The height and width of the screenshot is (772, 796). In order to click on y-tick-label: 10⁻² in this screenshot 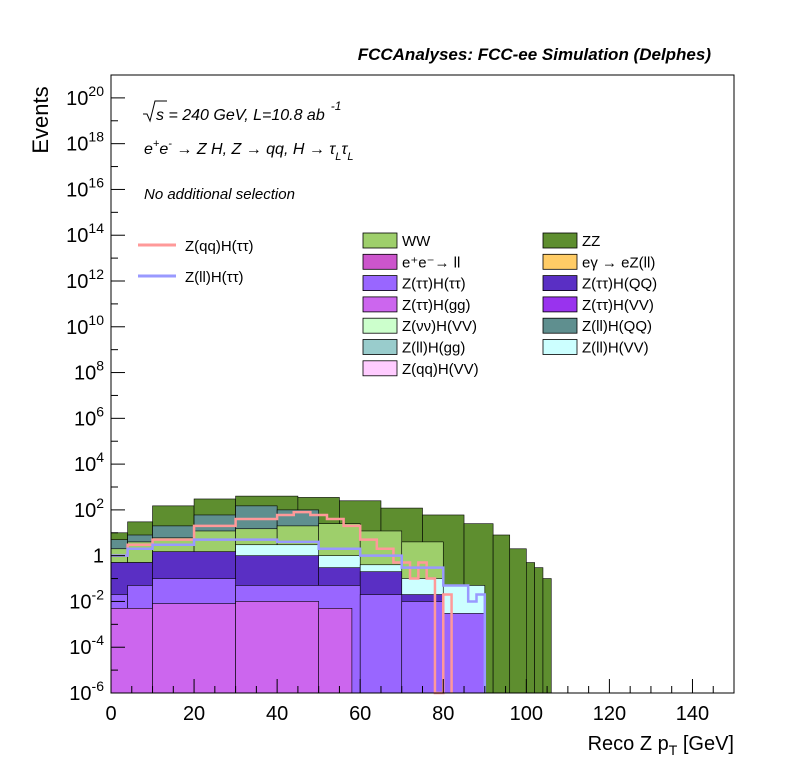, I will do `click(86, 599)`.